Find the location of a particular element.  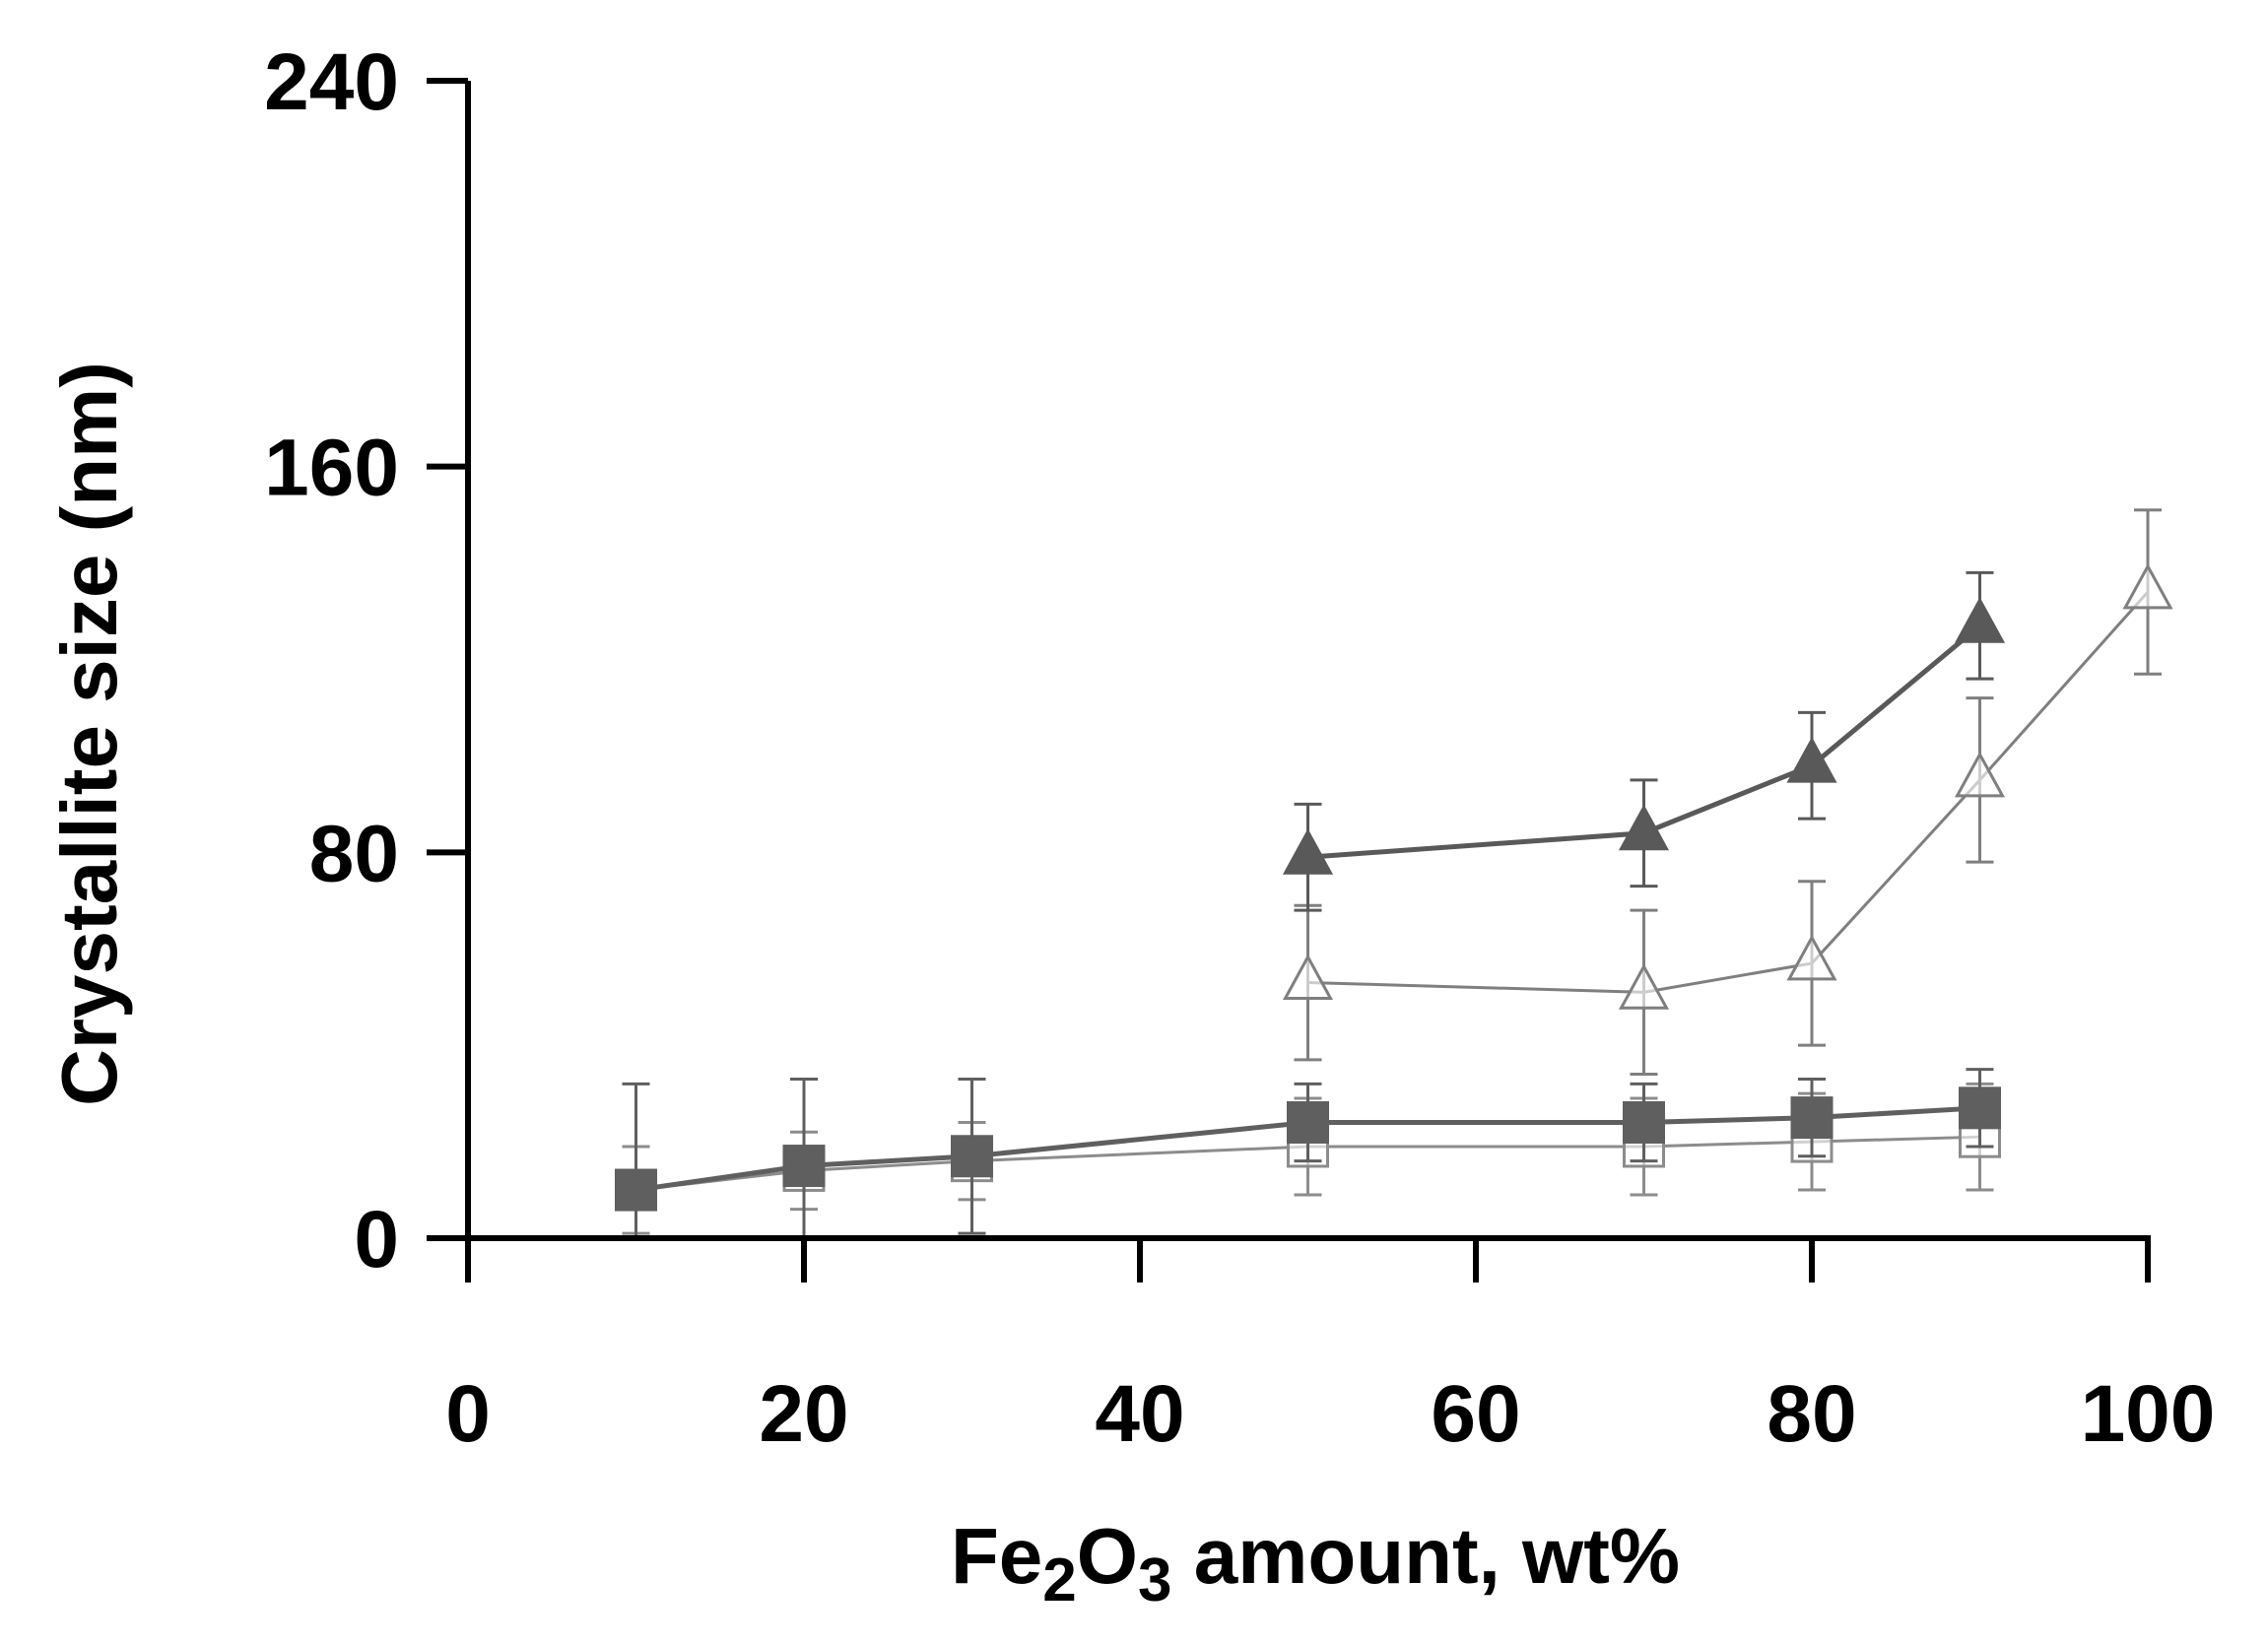

x-tick-label: 60 is located at coordinates (1475, 1414).